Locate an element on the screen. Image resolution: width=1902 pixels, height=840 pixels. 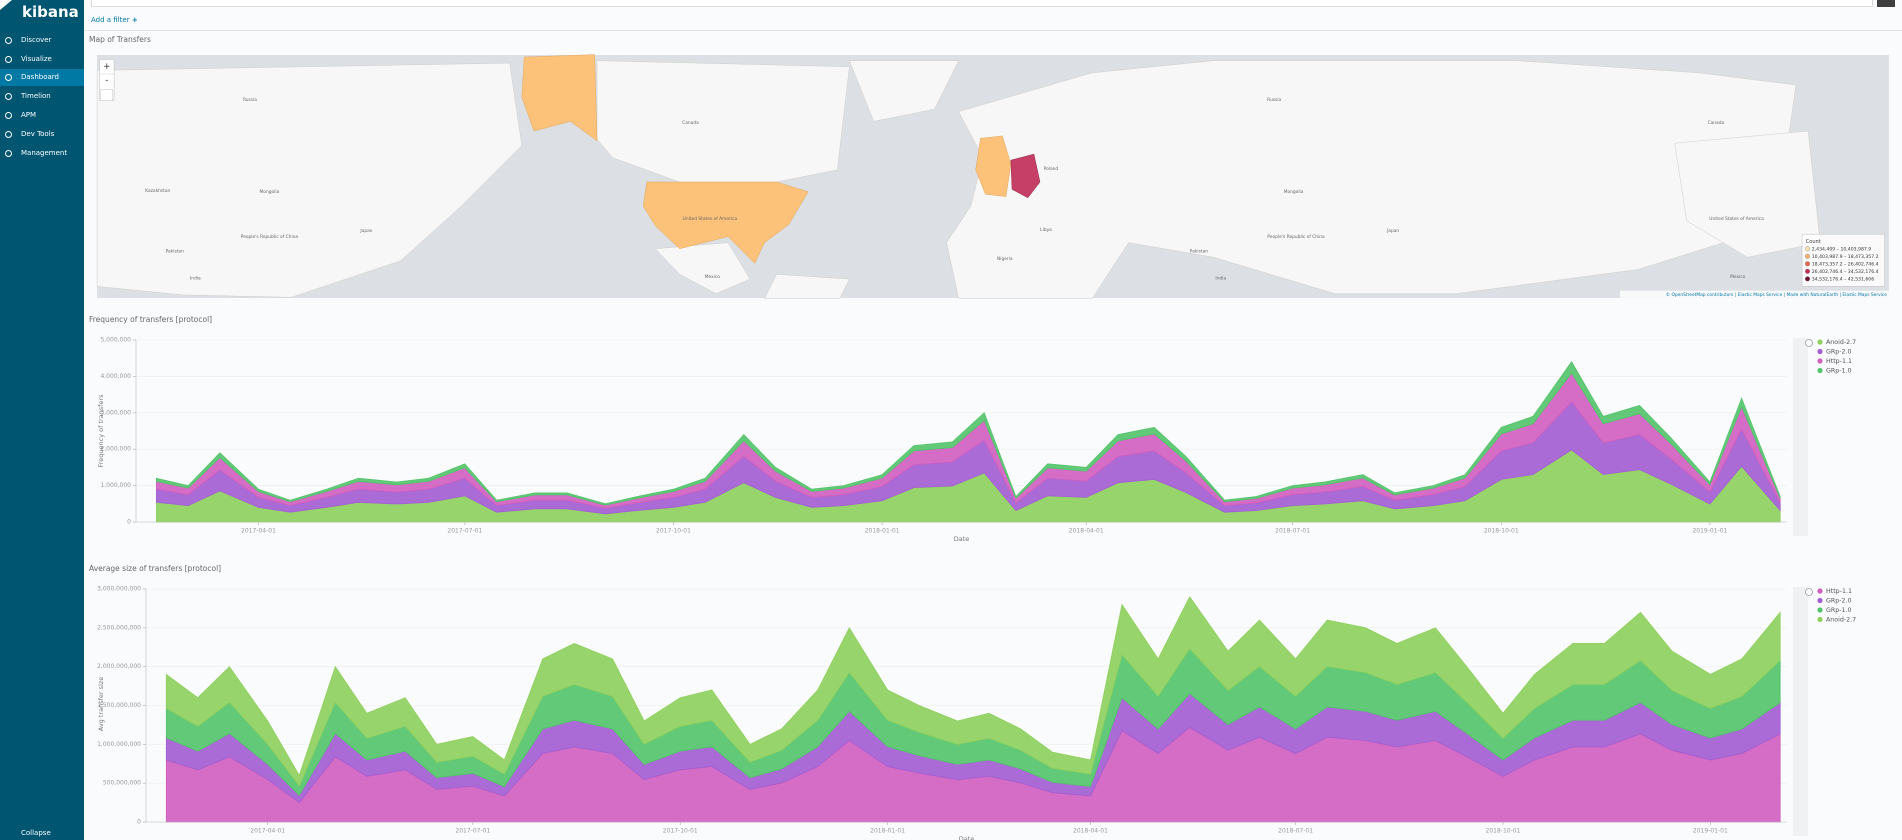
area is located at coordinates (968, 433).